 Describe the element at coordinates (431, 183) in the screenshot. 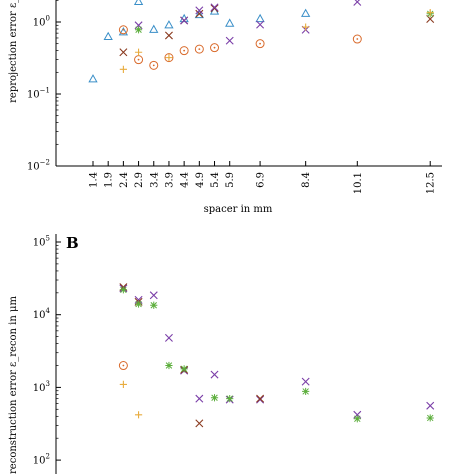

I see `panel-a-x-tick-label: 12.5` at that location.